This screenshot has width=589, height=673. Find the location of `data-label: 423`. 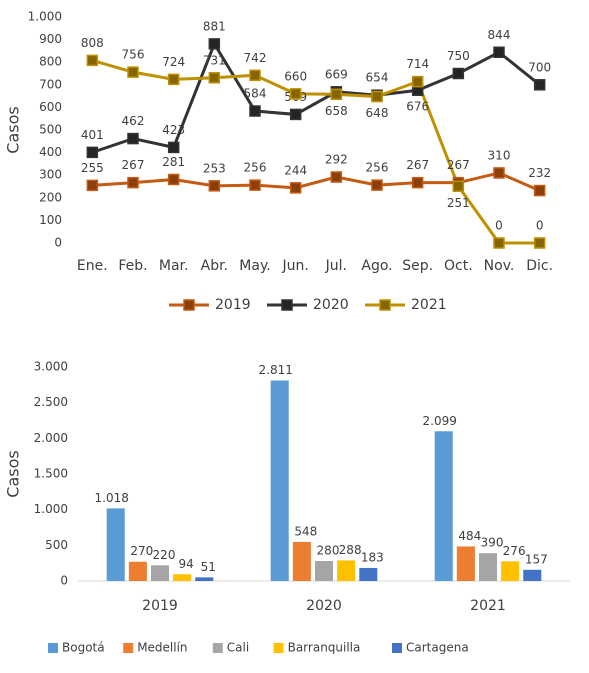

data-label: 423 is located at coordinates (173, 130).